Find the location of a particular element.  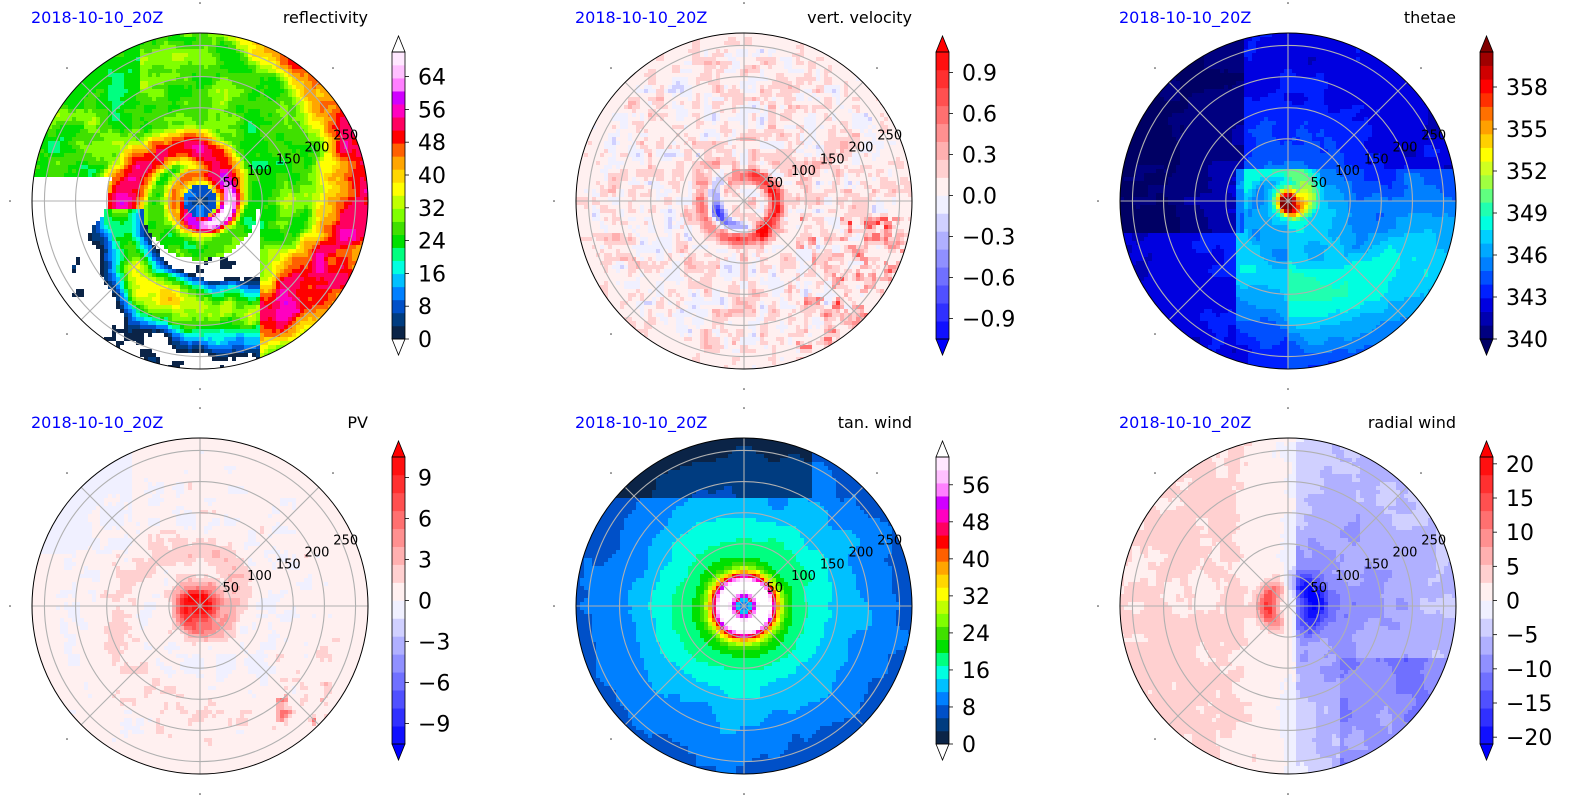

panel-title: radial wind is located at coordinates (1412, 422).